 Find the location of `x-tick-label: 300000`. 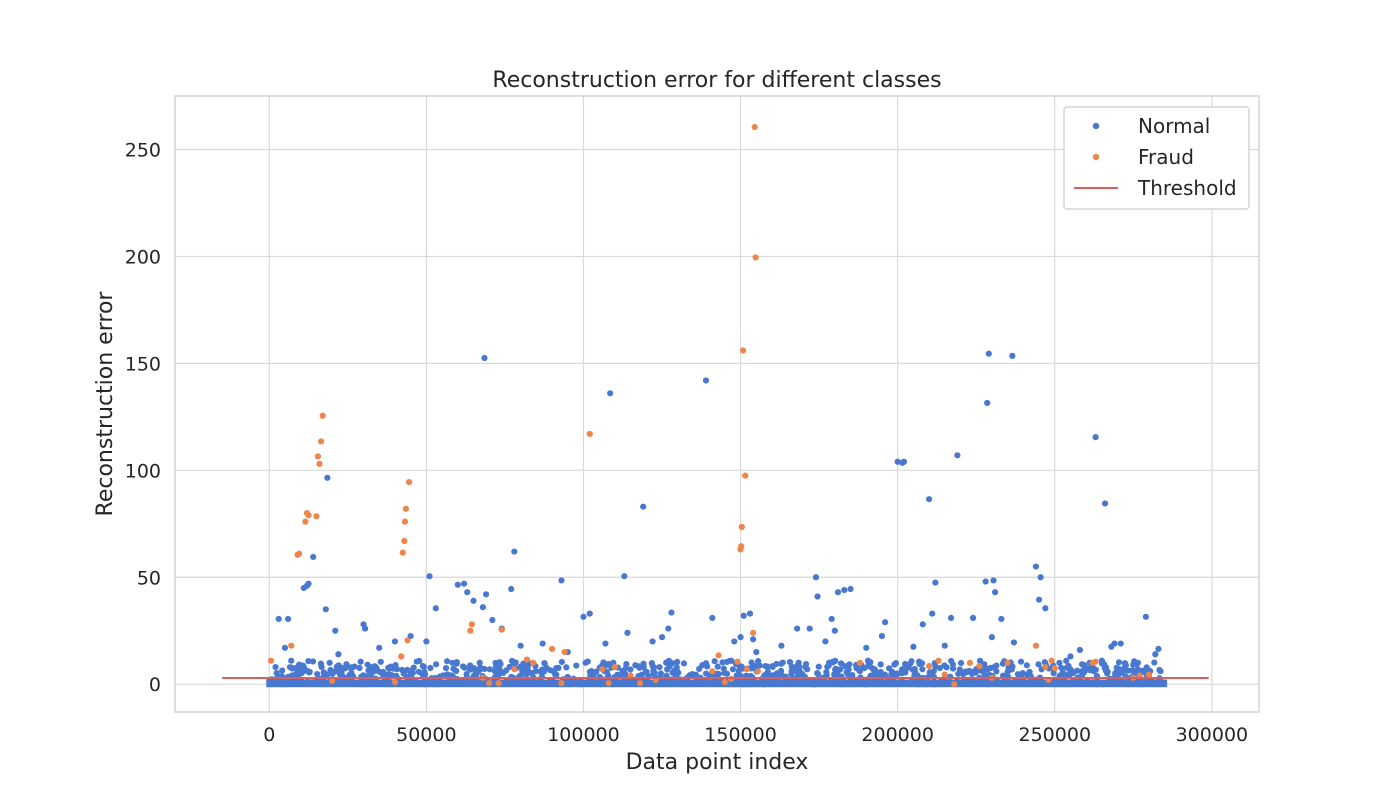

x-tick-label: 300000 is located at coordinates (1212, 735).